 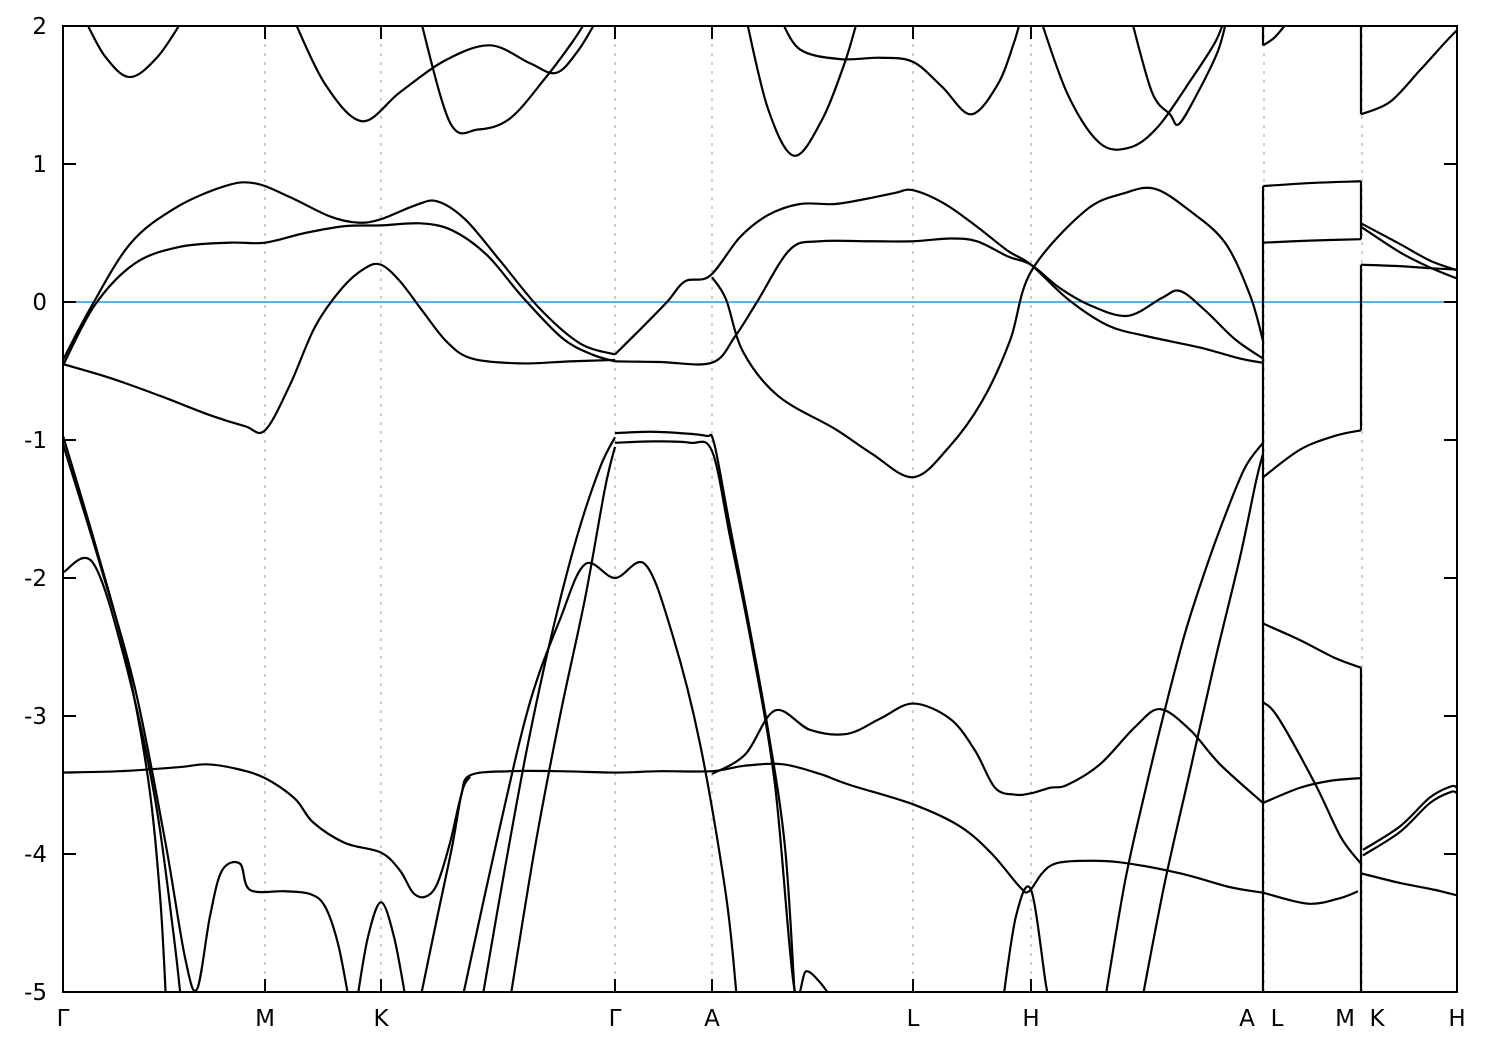 I want to click on band-line-top-U-AL, so click(x=801, y=91).